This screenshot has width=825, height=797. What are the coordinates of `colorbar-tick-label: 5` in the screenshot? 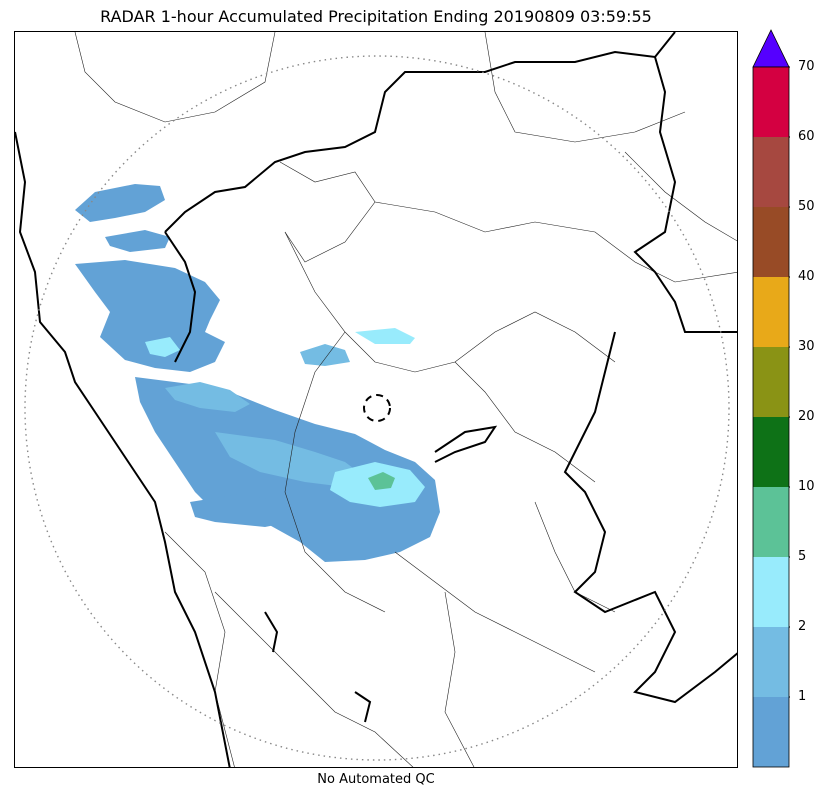 It's located at (802, 556).